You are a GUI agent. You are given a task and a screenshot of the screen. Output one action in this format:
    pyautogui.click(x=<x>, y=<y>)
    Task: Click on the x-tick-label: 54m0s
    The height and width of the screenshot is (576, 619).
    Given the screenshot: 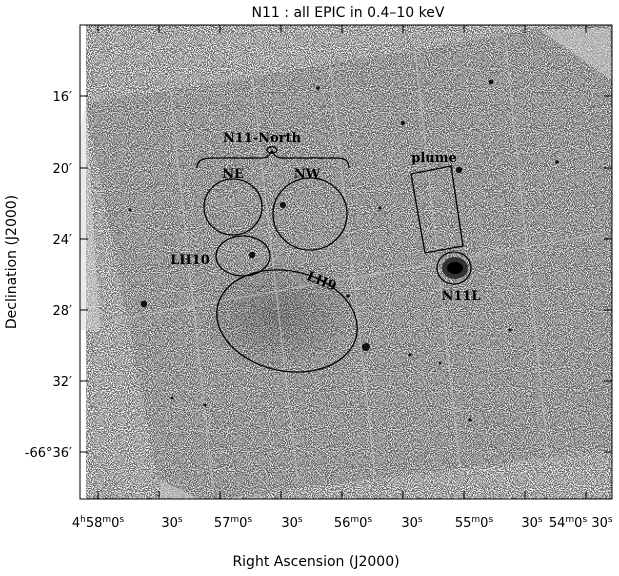 What is the action you would take?
    pyautogui.click(x=568, y=523)
    